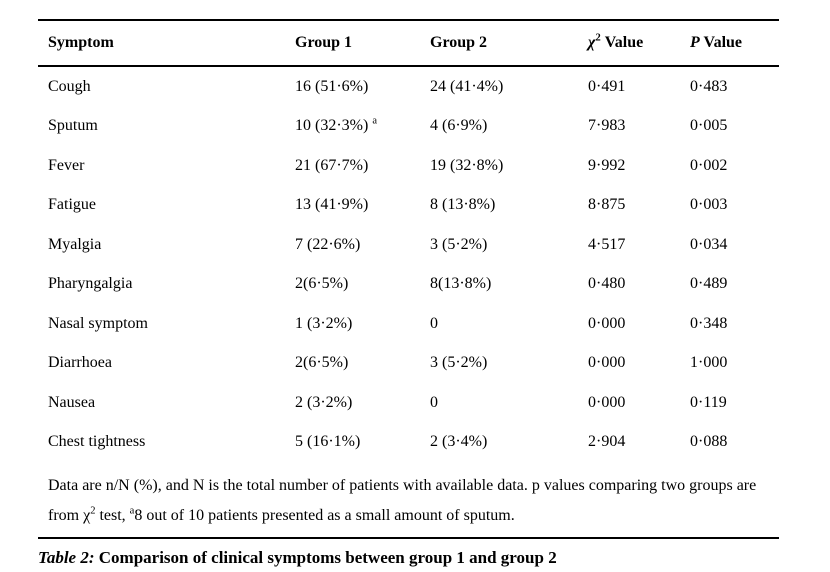 The height and width of the screenshot is (572, 830). What do you see at coordinates (721, 42) in the screenshot?
I see `p-value-suffix: Value` at bounding box center [721, 42].